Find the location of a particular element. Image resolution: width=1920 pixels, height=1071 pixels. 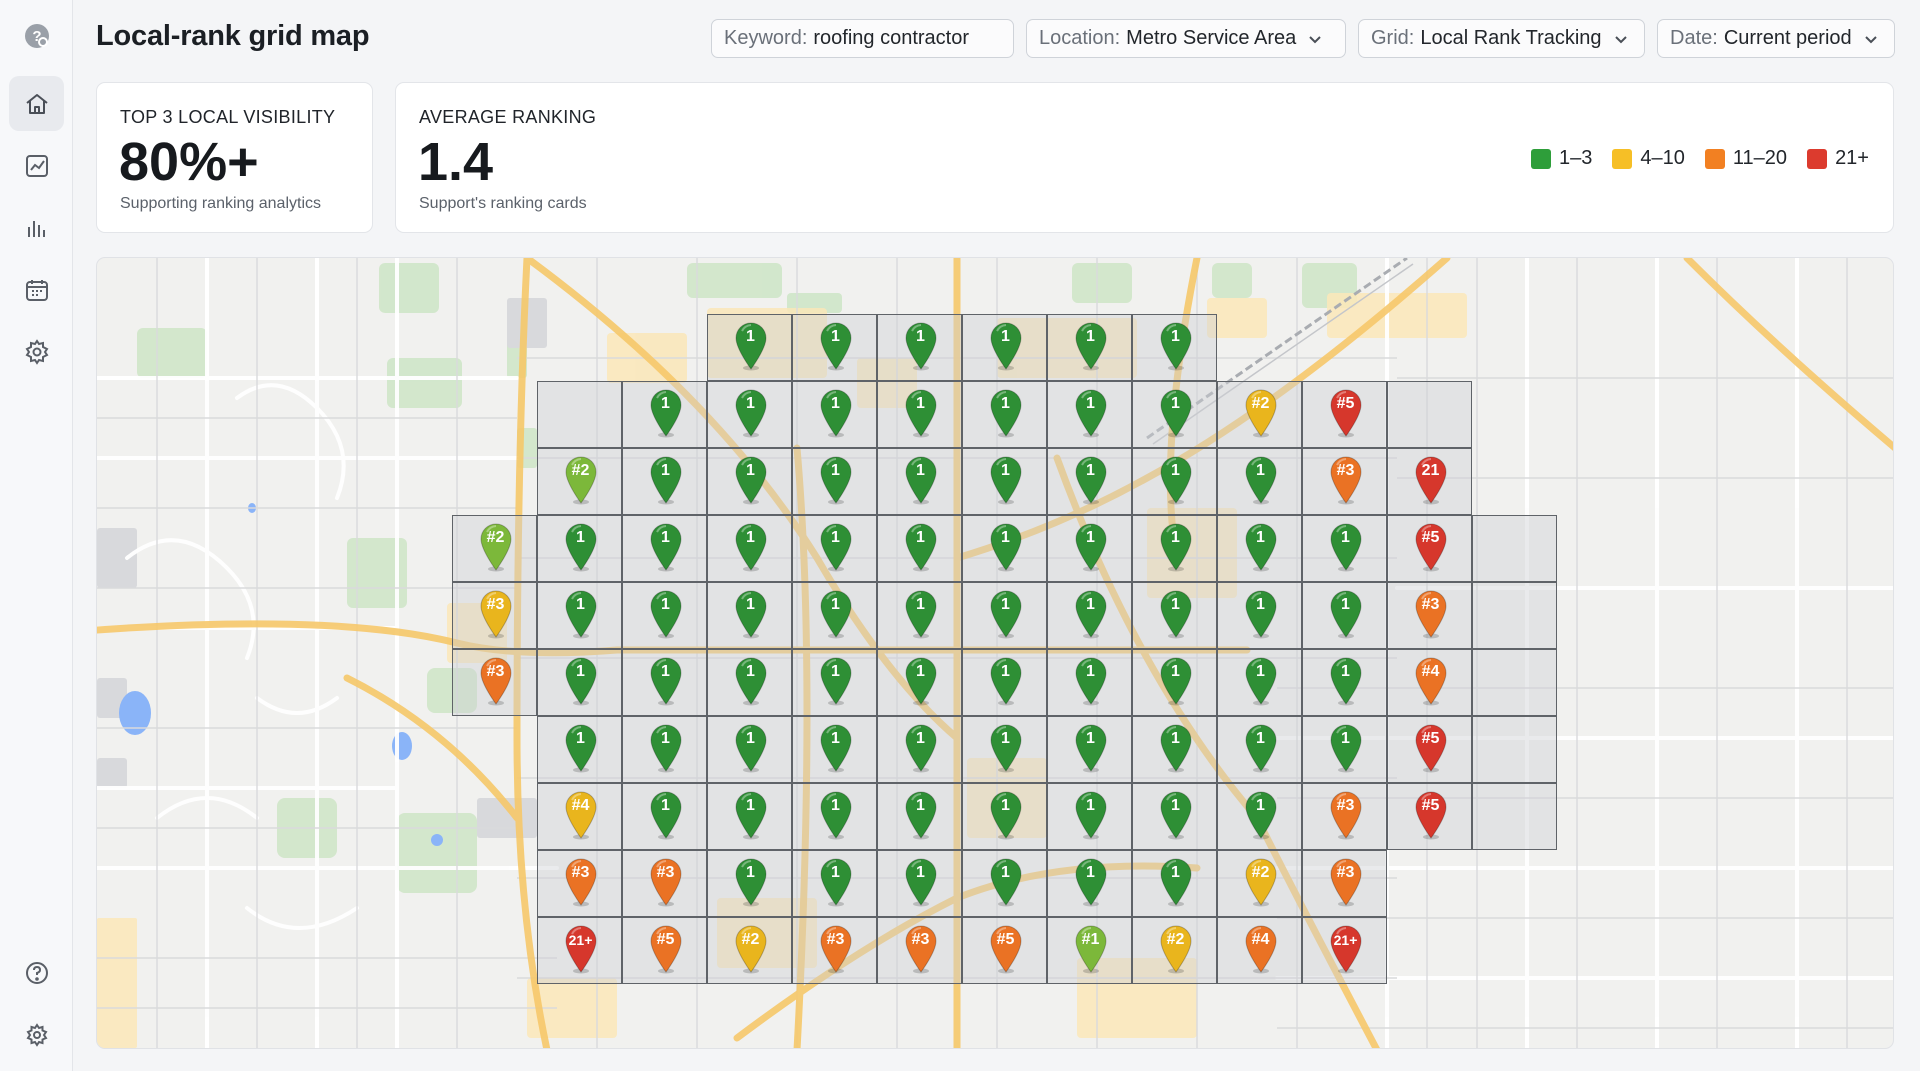

grid-filter: Grid: Local Rank Tracking is located at coordinates (1501, 38).